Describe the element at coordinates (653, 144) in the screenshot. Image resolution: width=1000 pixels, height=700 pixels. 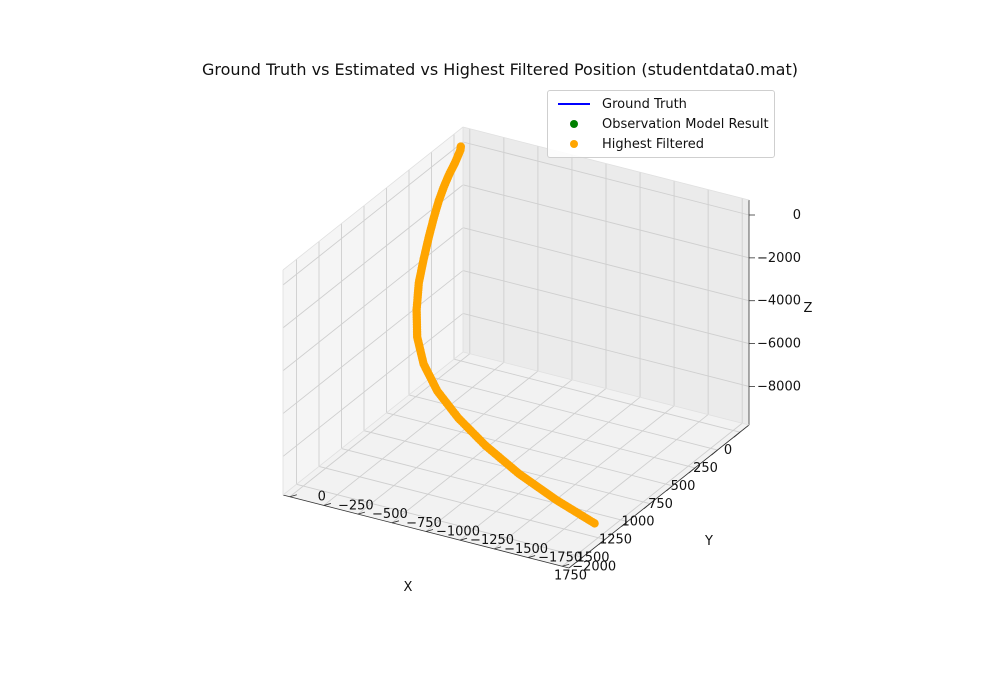
I see `legend-label: Highest Filtered` at that location.